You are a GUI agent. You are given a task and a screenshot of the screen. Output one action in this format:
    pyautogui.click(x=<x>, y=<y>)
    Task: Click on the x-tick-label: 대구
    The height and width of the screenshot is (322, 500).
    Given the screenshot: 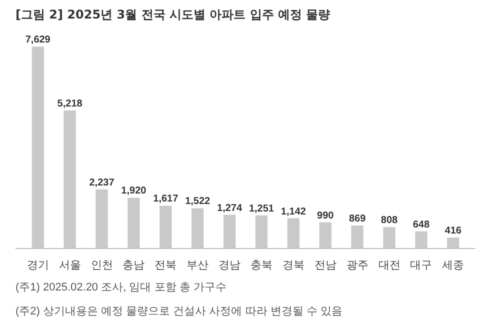 What is the action you would take?
    pyautogui.click(x=421, y=266)
    